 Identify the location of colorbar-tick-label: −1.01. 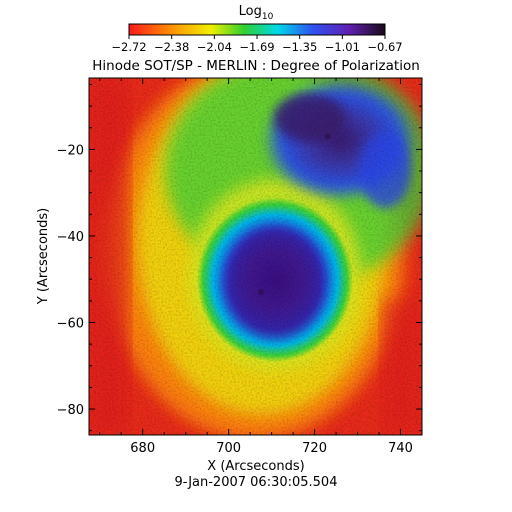
(342, 47).